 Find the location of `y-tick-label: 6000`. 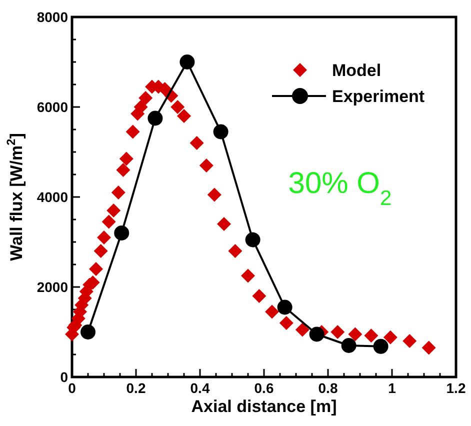

y-tick-label: 6000 is located at coordinates (52, 107).